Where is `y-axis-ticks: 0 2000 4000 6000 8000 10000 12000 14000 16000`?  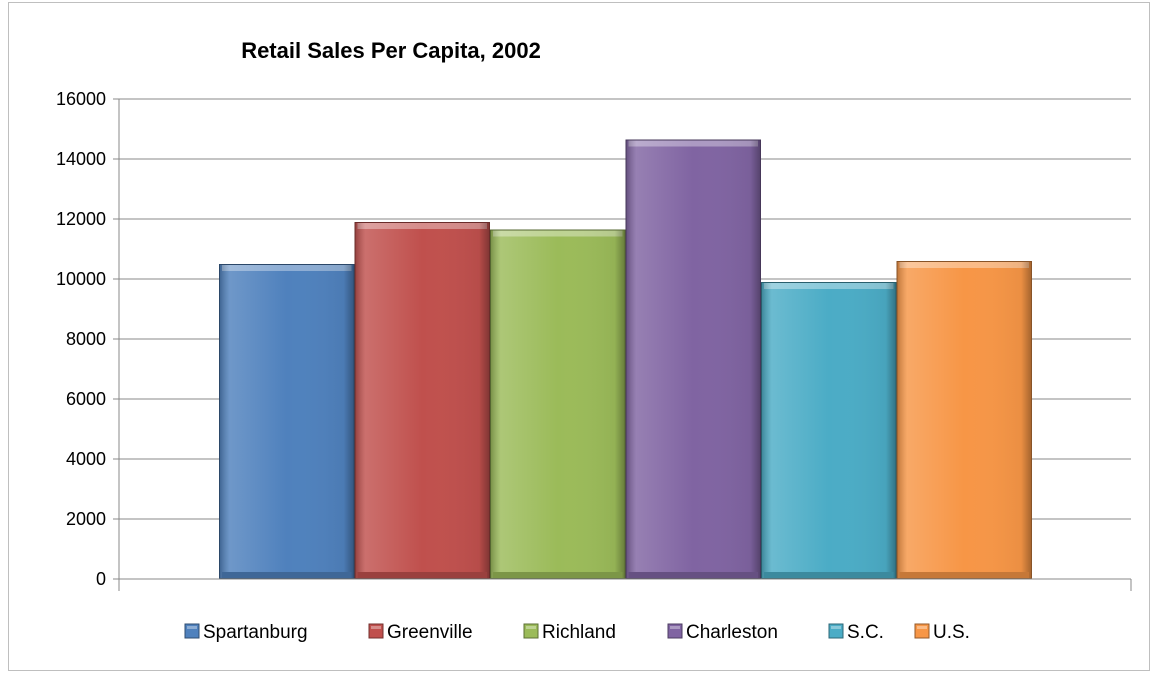
y-axis-ticks: 0 2000 4000 6000 8000 10000 12000 14000 16000 is located at coordinates (87, 339).